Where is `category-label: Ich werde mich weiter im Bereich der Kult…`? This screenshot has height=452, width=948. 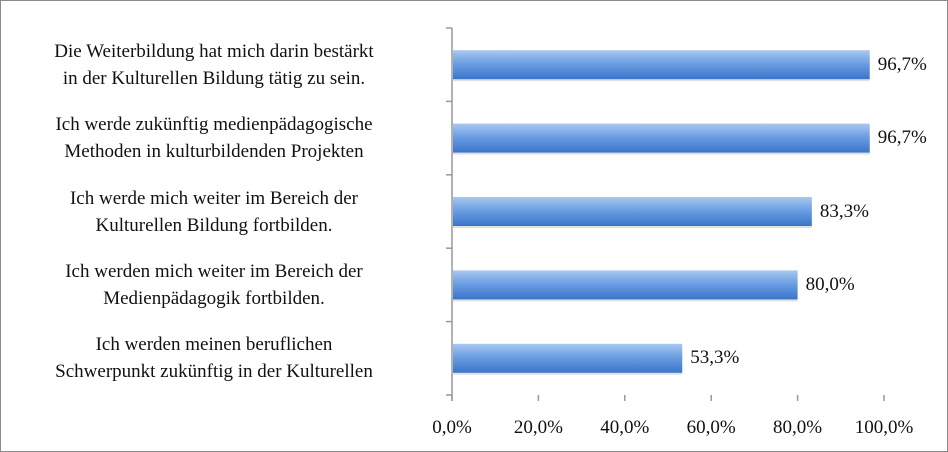
category-label: Ich werde mich weiter im Bereich der Kult… is located at coordinates (215, 212).